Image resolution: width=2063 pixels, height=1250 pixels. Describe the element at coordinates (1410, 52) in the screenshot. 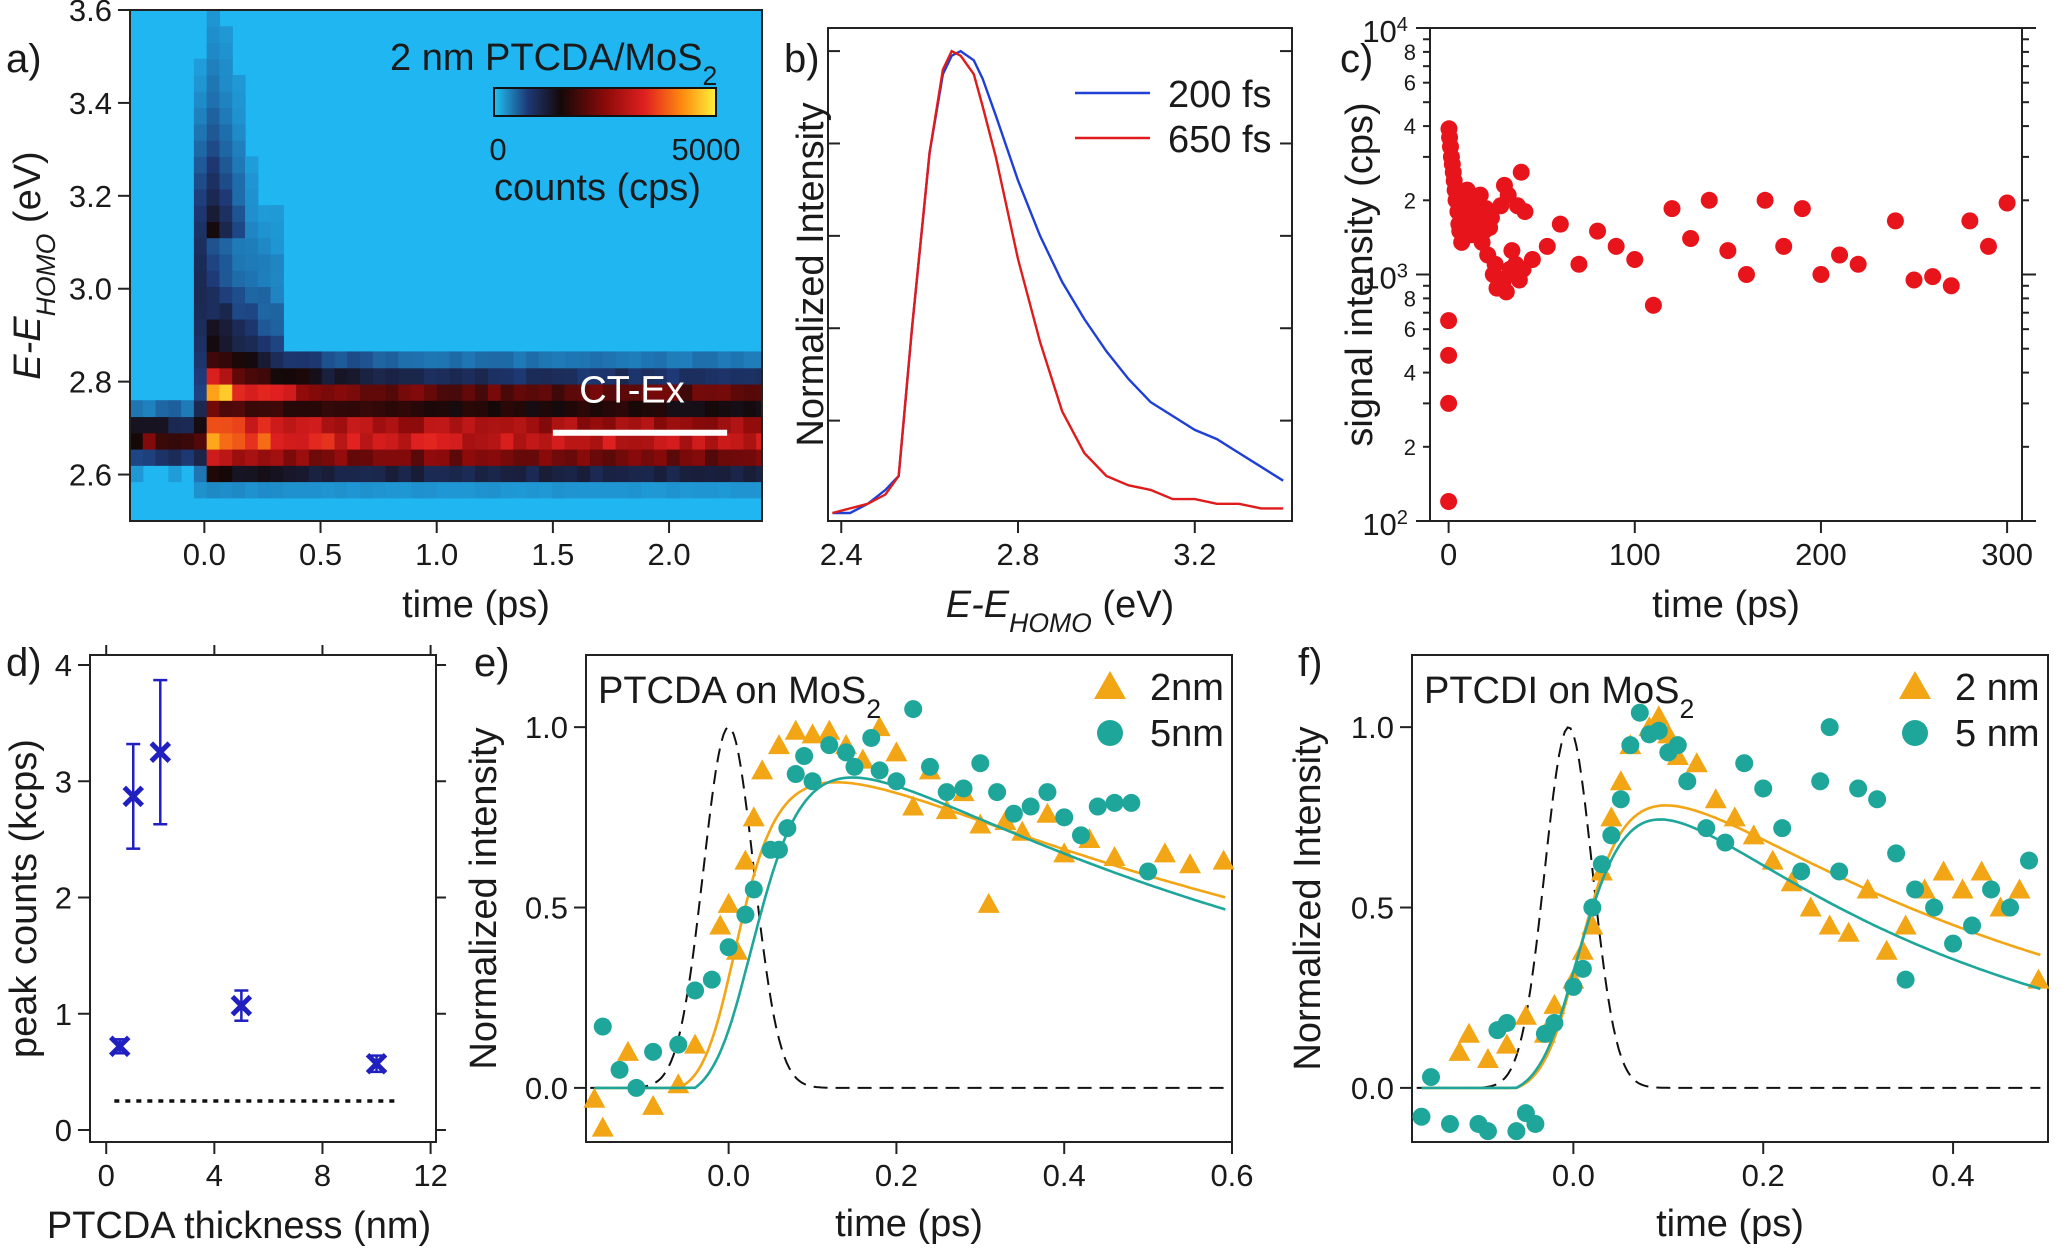

I see `panel-c-minor-label: 8` at that location.